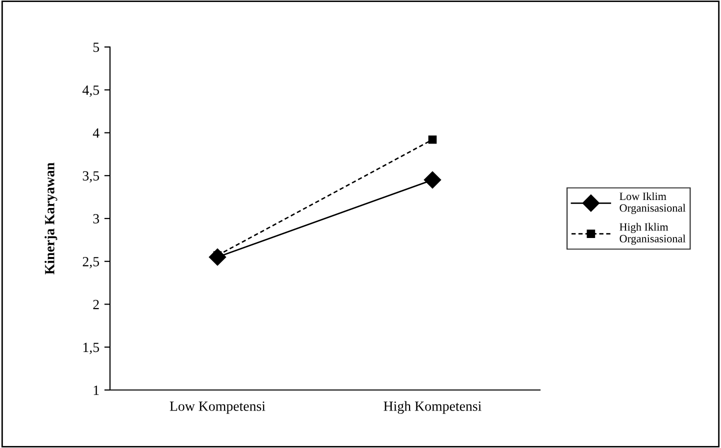 This screenshot has height=448, width=721. I want to click on y-axis-title: Kinerja Karyawan, so click(51, 218).